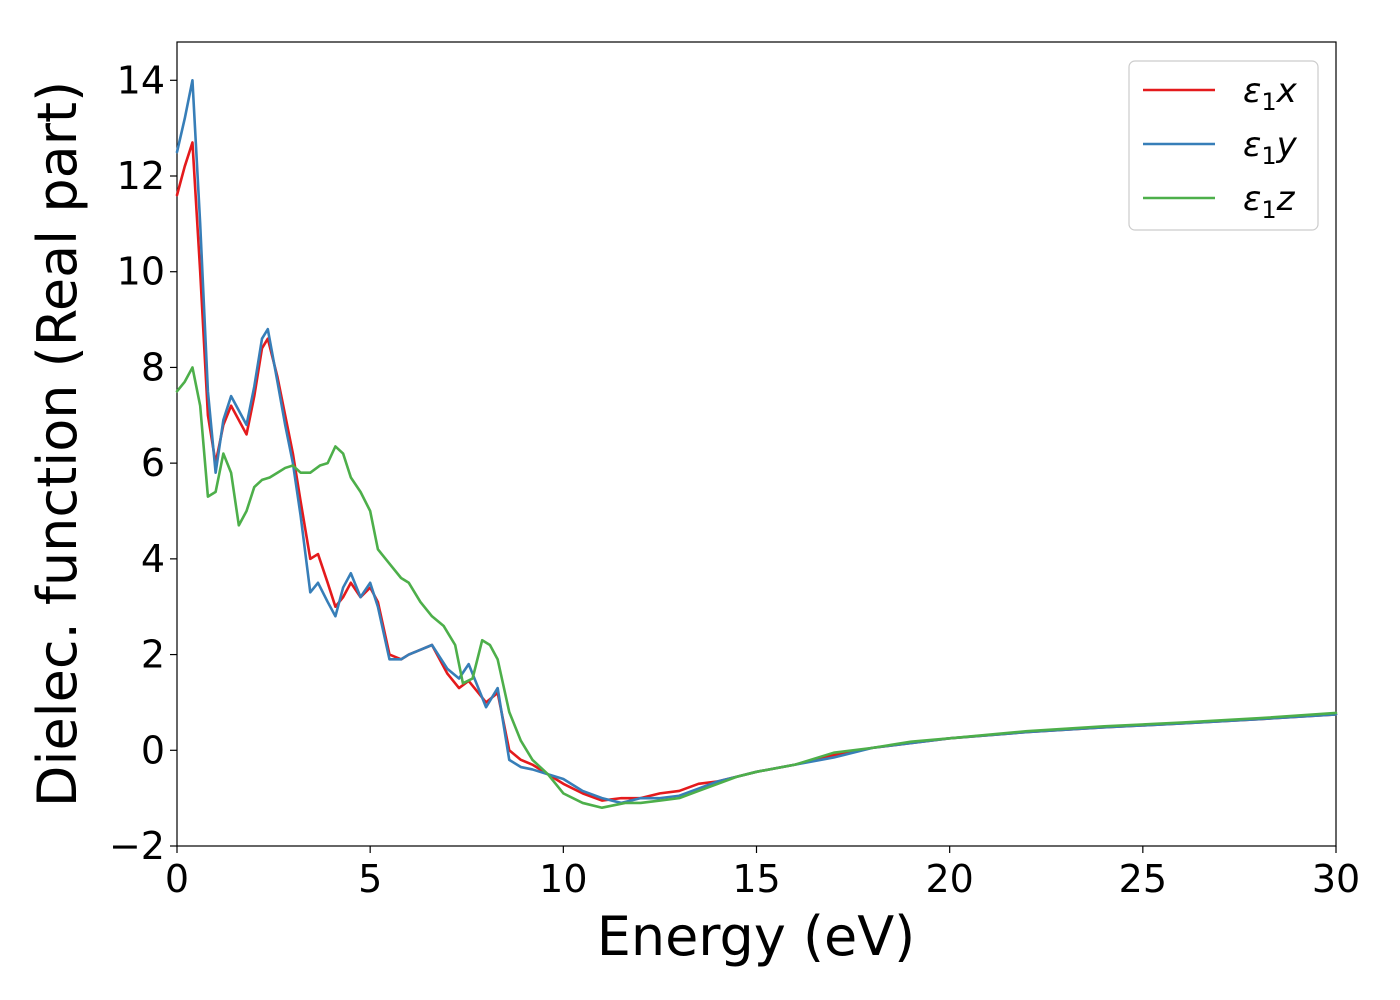 The image size is (1400, 1000). I want to click on y-tick-label: −2, so click(137, 846).